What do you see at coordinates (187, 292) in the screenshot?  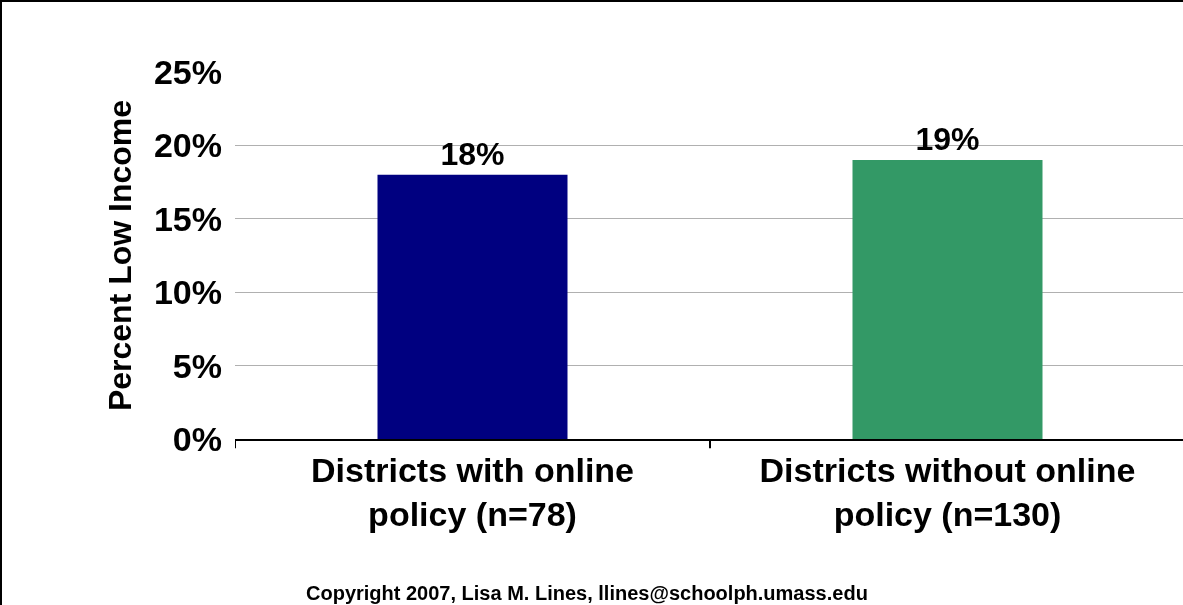 I see `y-tick-label: 10%` at bounding box center [187, 292].